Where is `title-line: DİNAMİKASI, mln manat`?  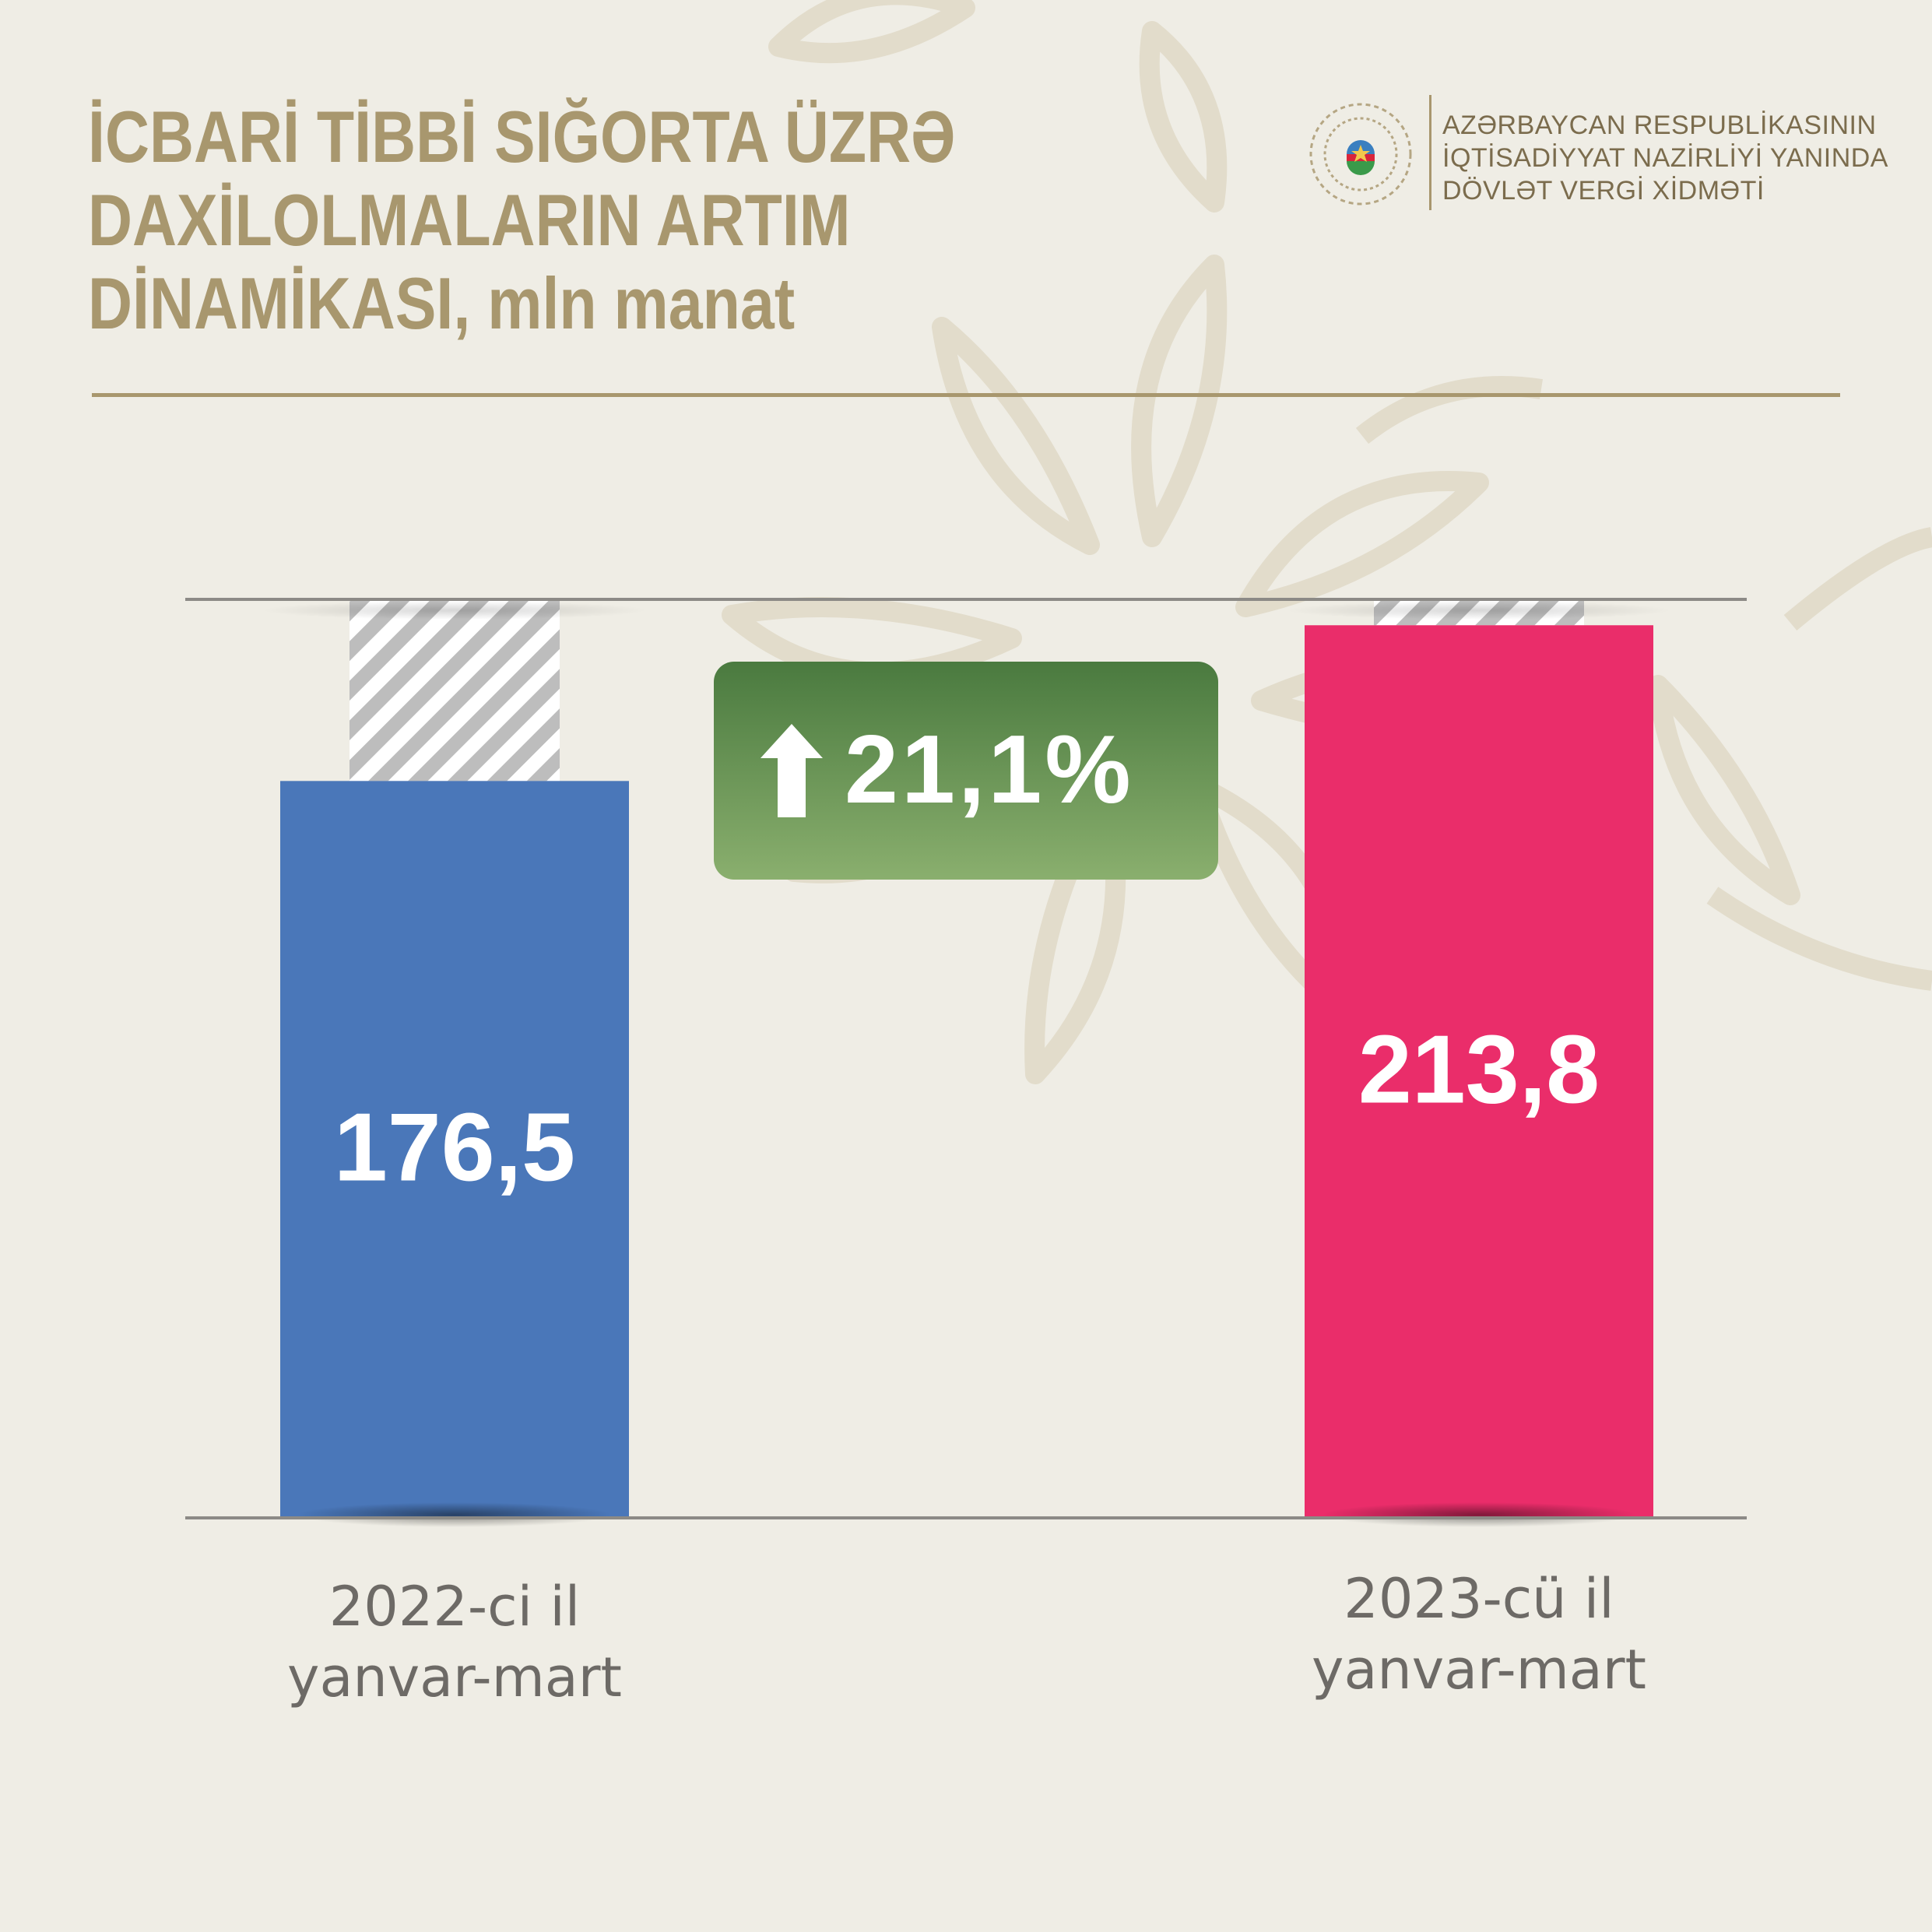
title-line: DİNAMİKASI, mln manat is located at coordinates (442, 303).